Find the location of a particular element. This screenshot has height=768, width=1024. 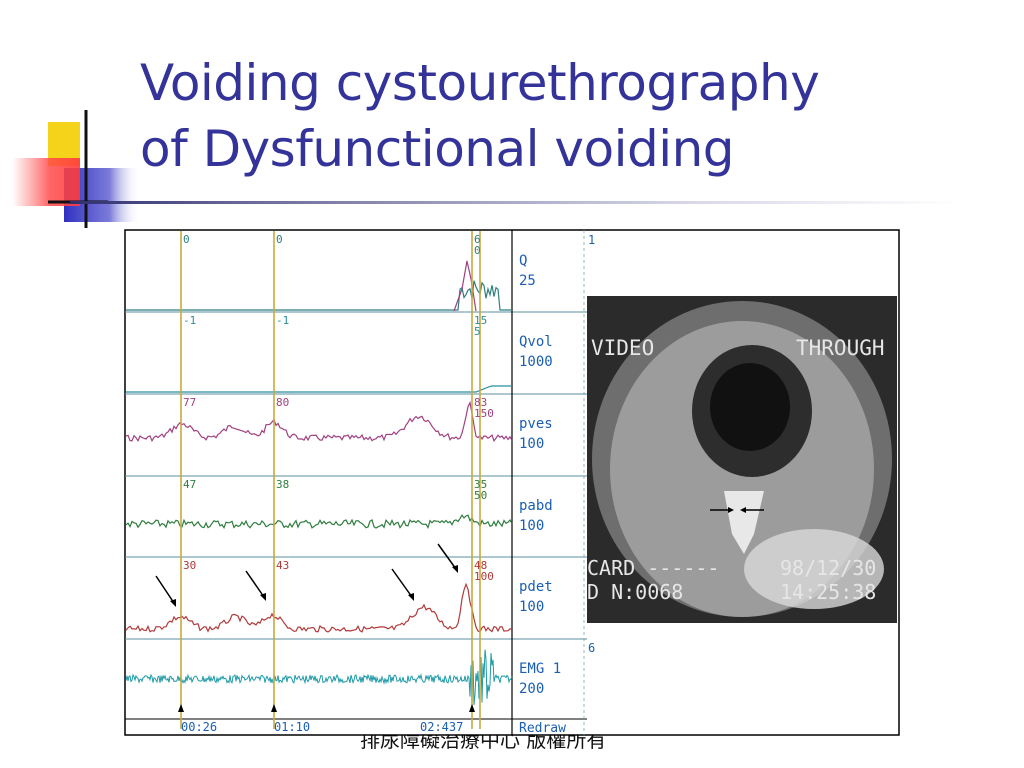

urethra is located at coordinates (744, 522).